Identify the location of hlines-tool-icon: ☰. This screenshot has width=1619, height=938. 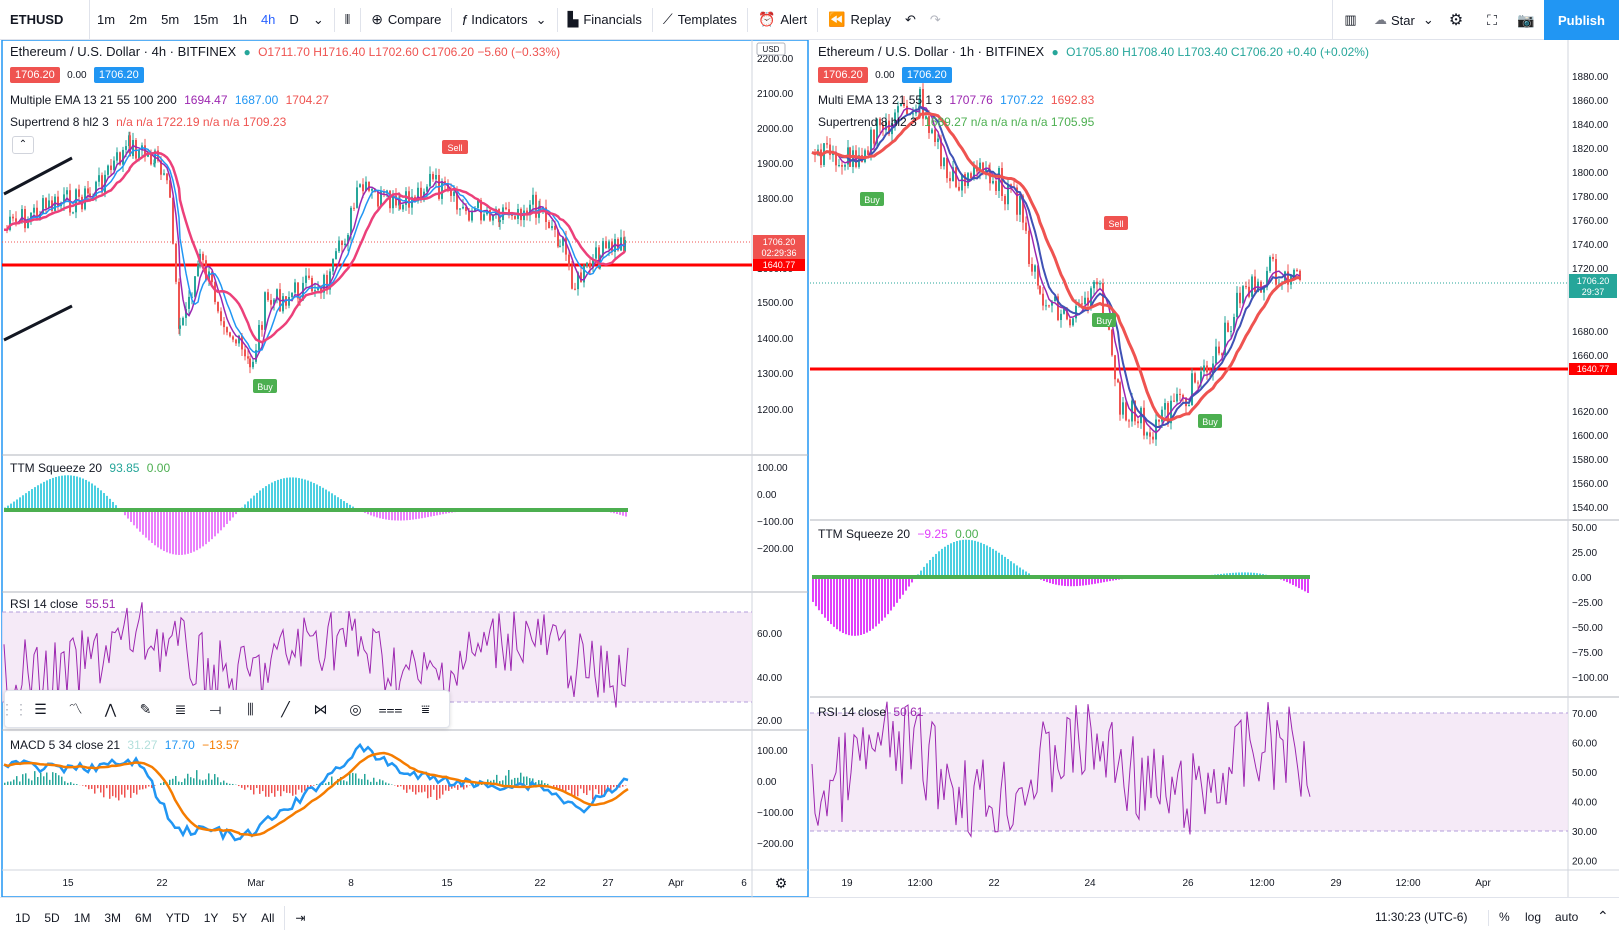
(40, 708).